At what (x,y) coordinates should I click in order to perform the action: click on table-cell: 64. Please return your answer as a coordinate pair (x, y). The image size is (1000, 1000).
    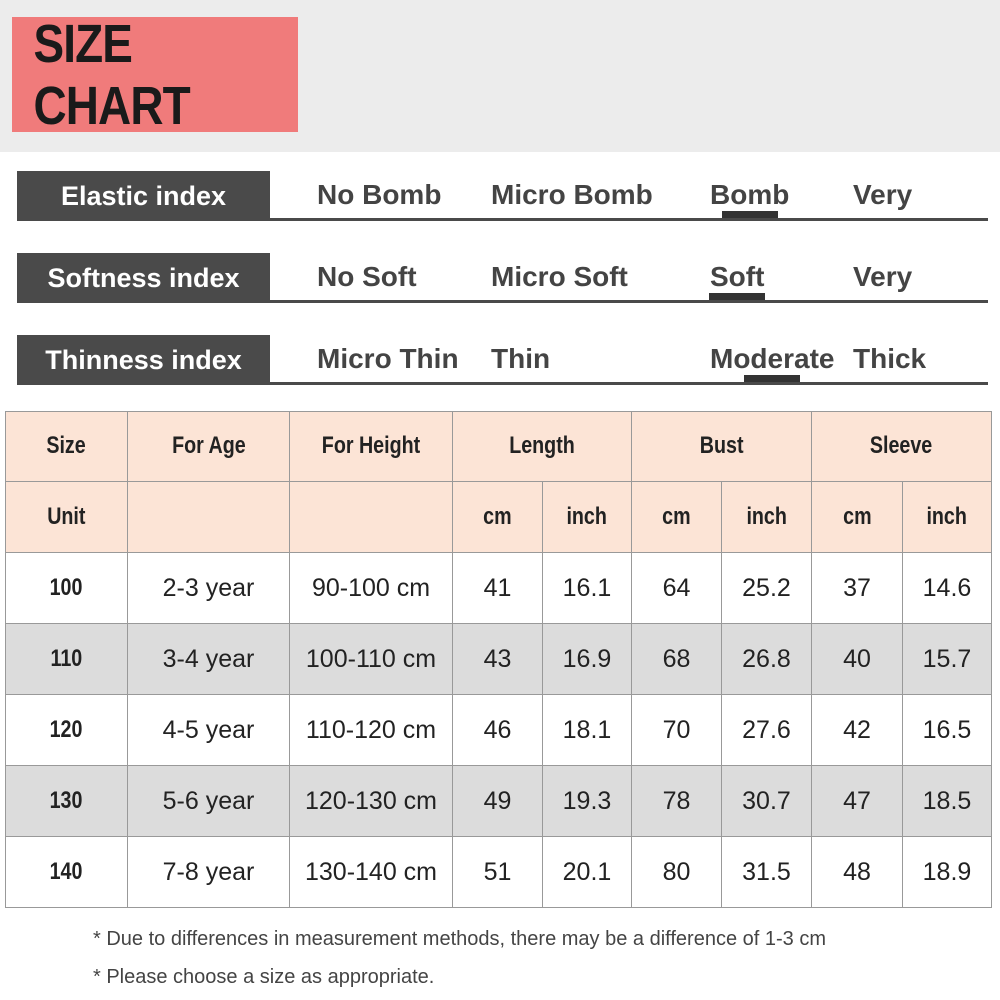
    Looking at the image, I should click on (677, 588).